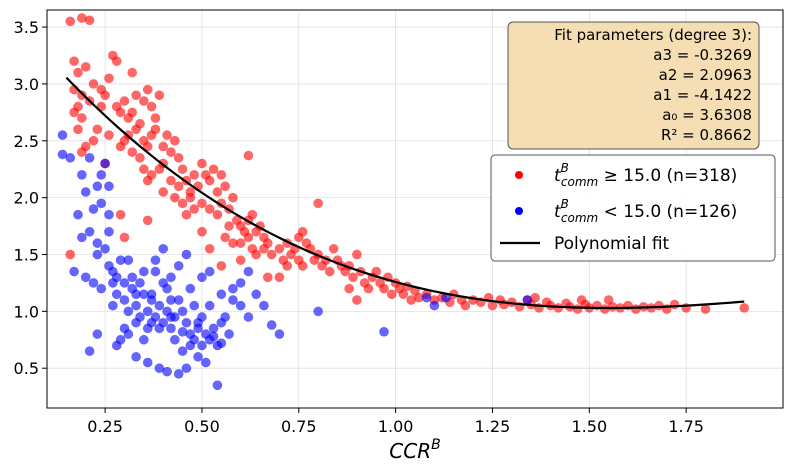  Describe the element at coordinates (26, 84) in the screenshot. I see `y-tick-label: 3.0` at that location.